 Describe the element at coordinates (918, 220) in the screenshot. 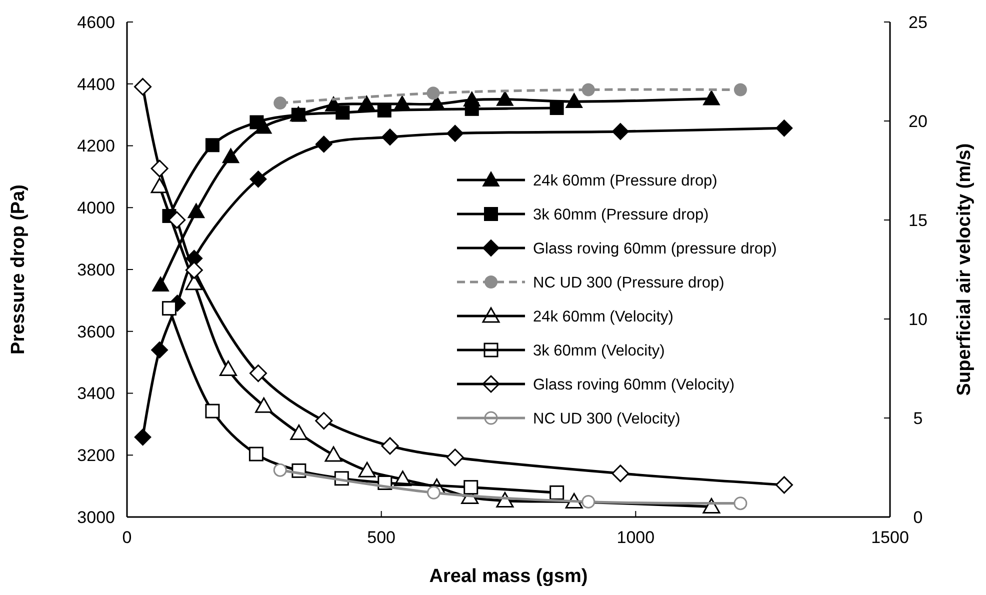

I see `y2-tick-label: 15` at that location.